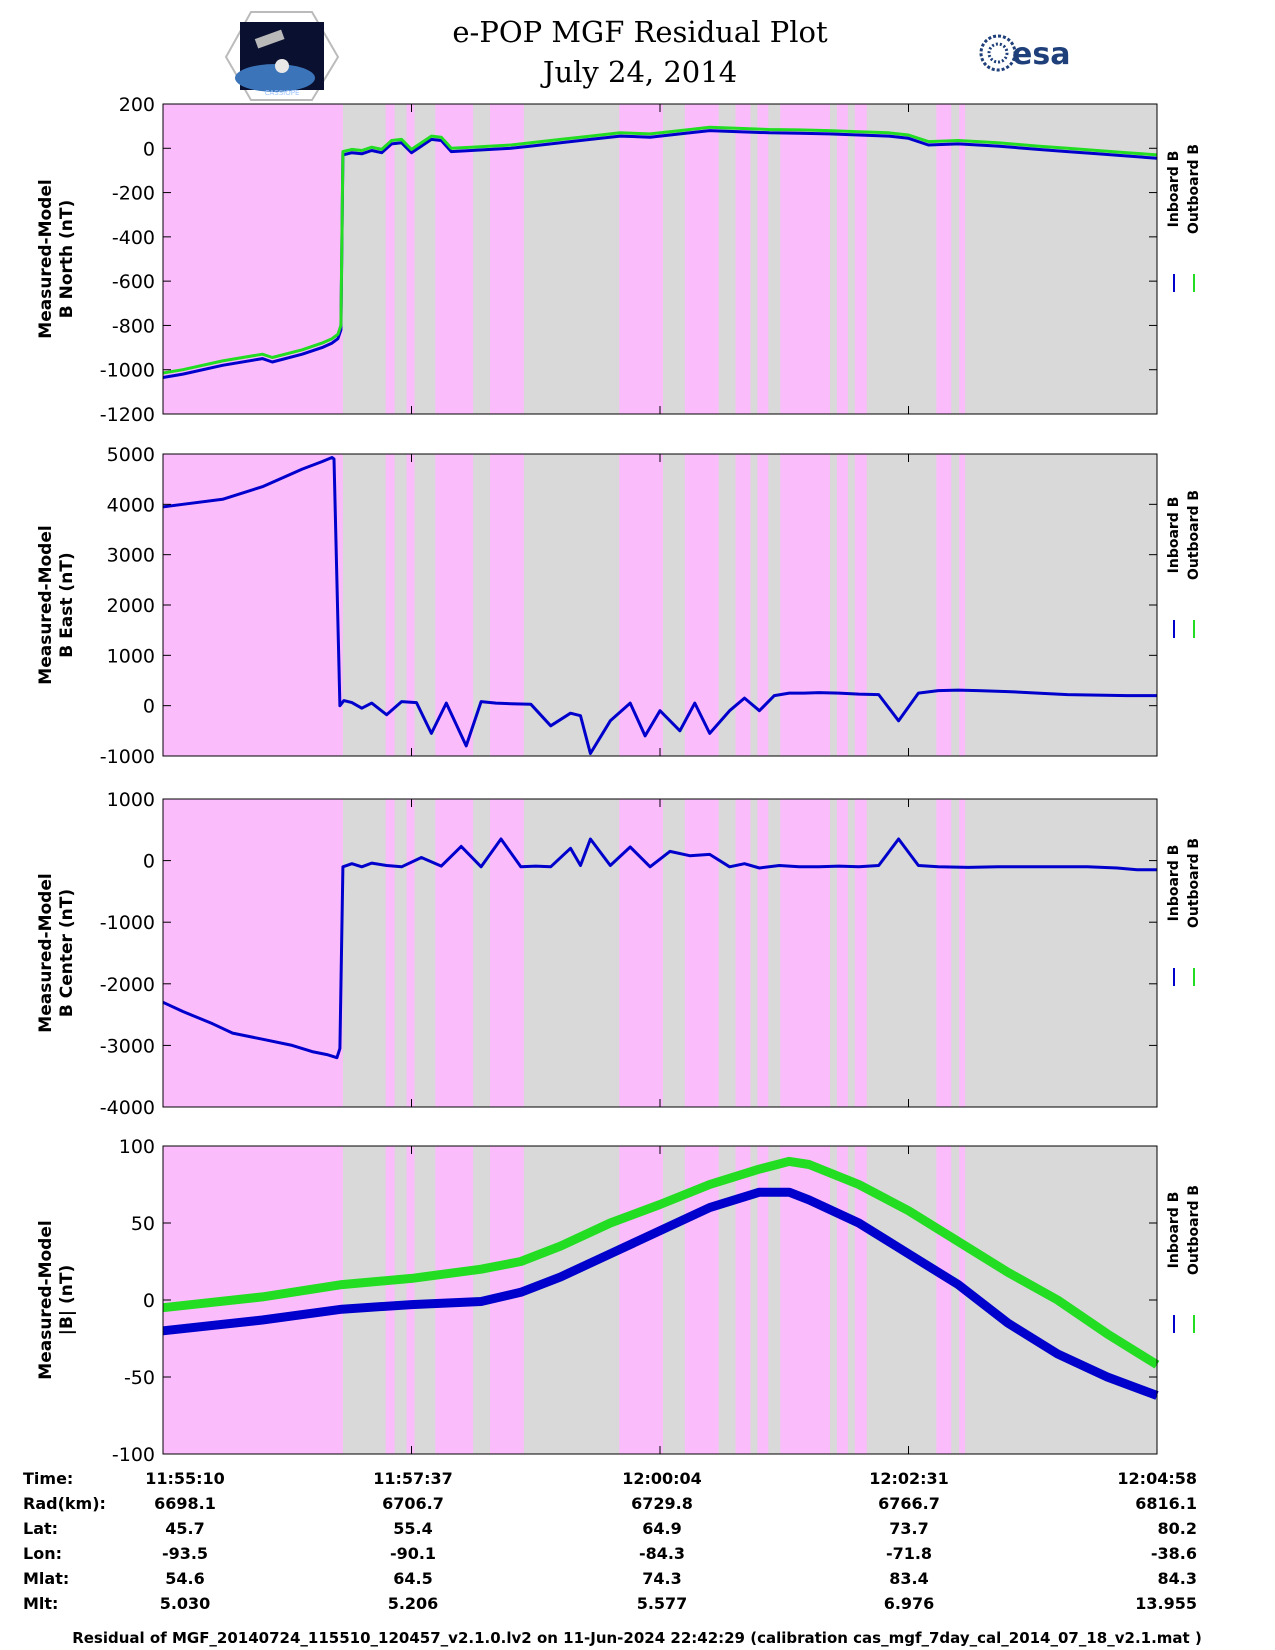 This screenshot has width=1275, height=1650. I want to click on orbit-cell: -38.6, so click(1174, 1553).